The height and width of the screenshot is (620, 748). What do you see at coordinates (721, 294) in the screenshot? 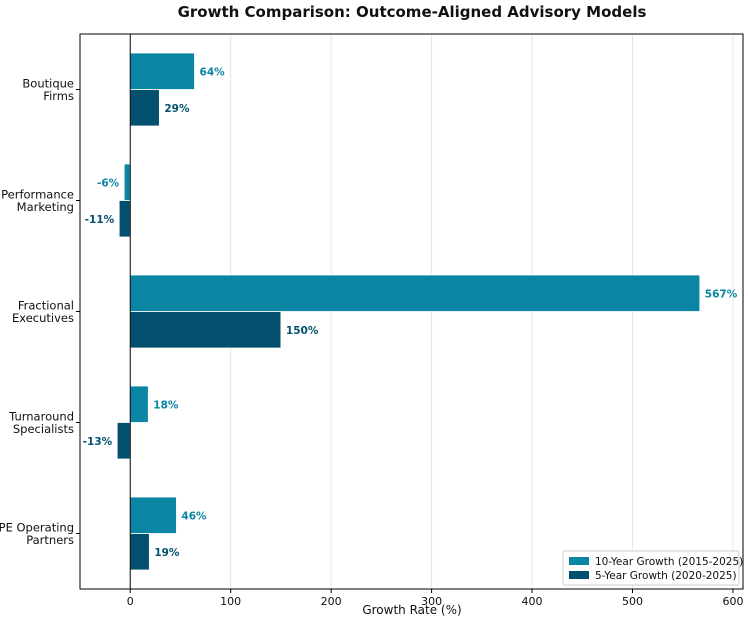
I see `data-label: 567%` at bounding box center [721, 294].